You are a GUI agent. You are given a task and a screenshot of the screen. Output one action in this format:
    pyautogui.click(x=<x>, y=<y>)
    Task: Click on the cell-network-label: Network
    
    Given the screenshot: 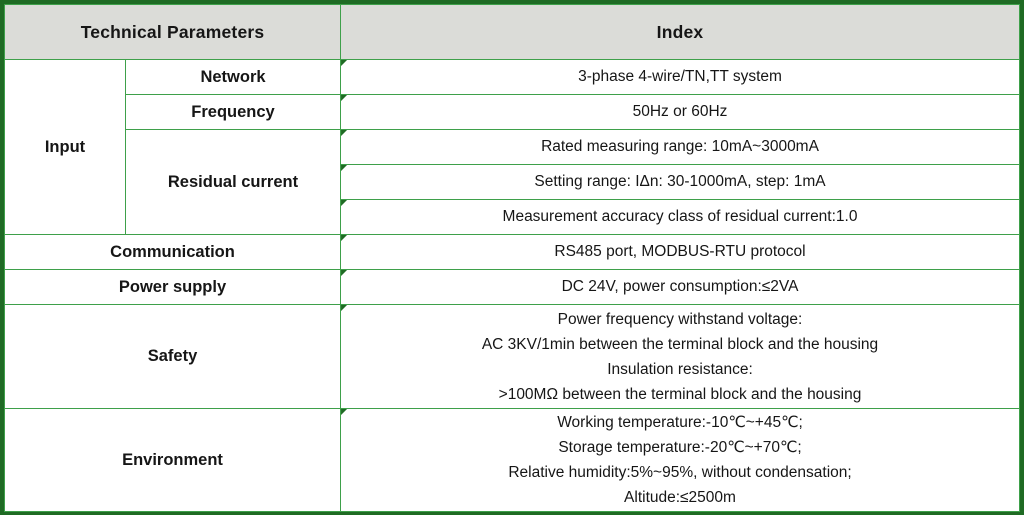 What is the action you would take?
    pyautogui.click(x=233, y=77)
    